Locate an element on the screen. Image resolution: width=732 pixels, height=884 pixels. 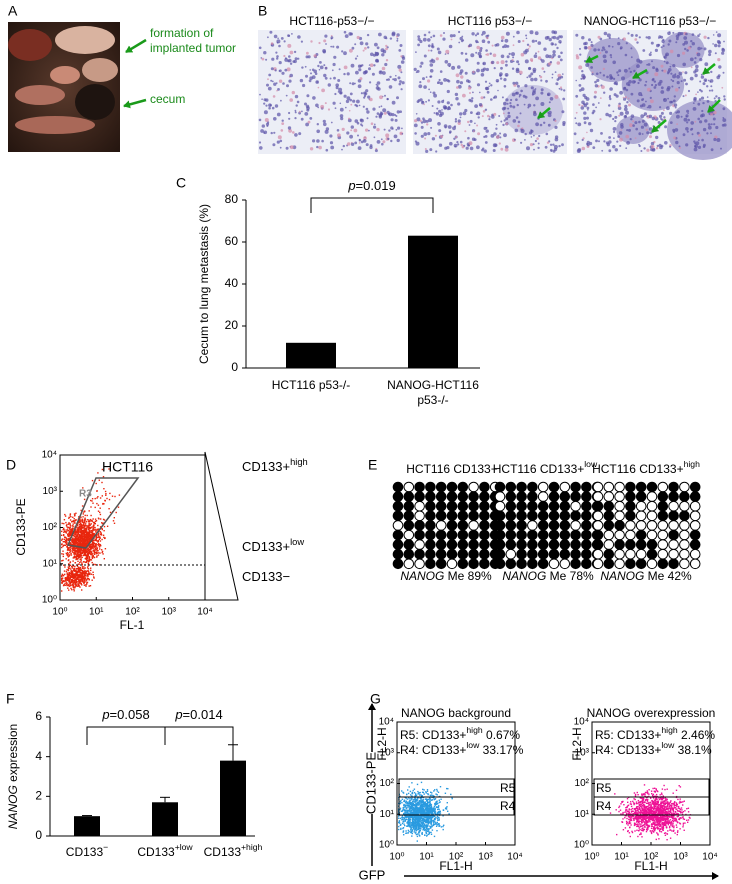
y-axis-label: Cecum to lung metastasis (%) is located at coordinates (204, 284).